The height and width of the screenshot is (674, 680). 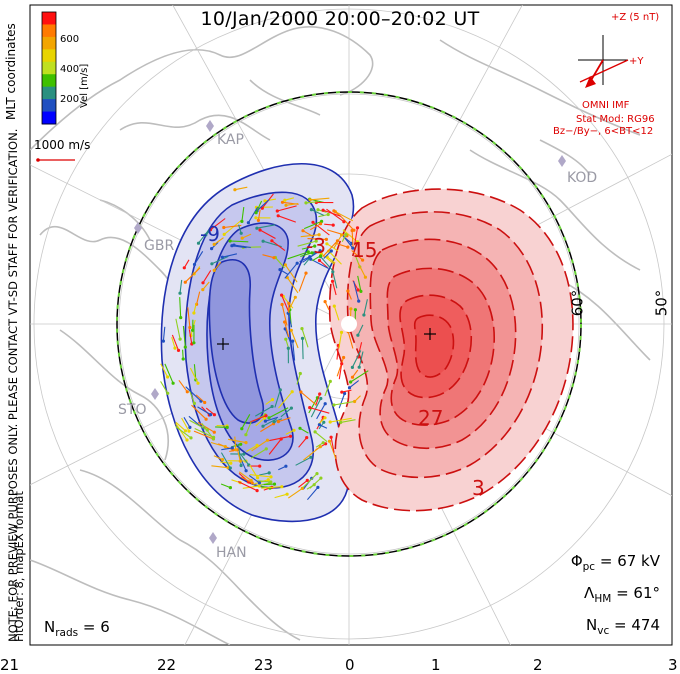 What do you see at coordinates (49, 118) in the screenshot?
I see `colorbar-segment` at bounding box center [49, 118].